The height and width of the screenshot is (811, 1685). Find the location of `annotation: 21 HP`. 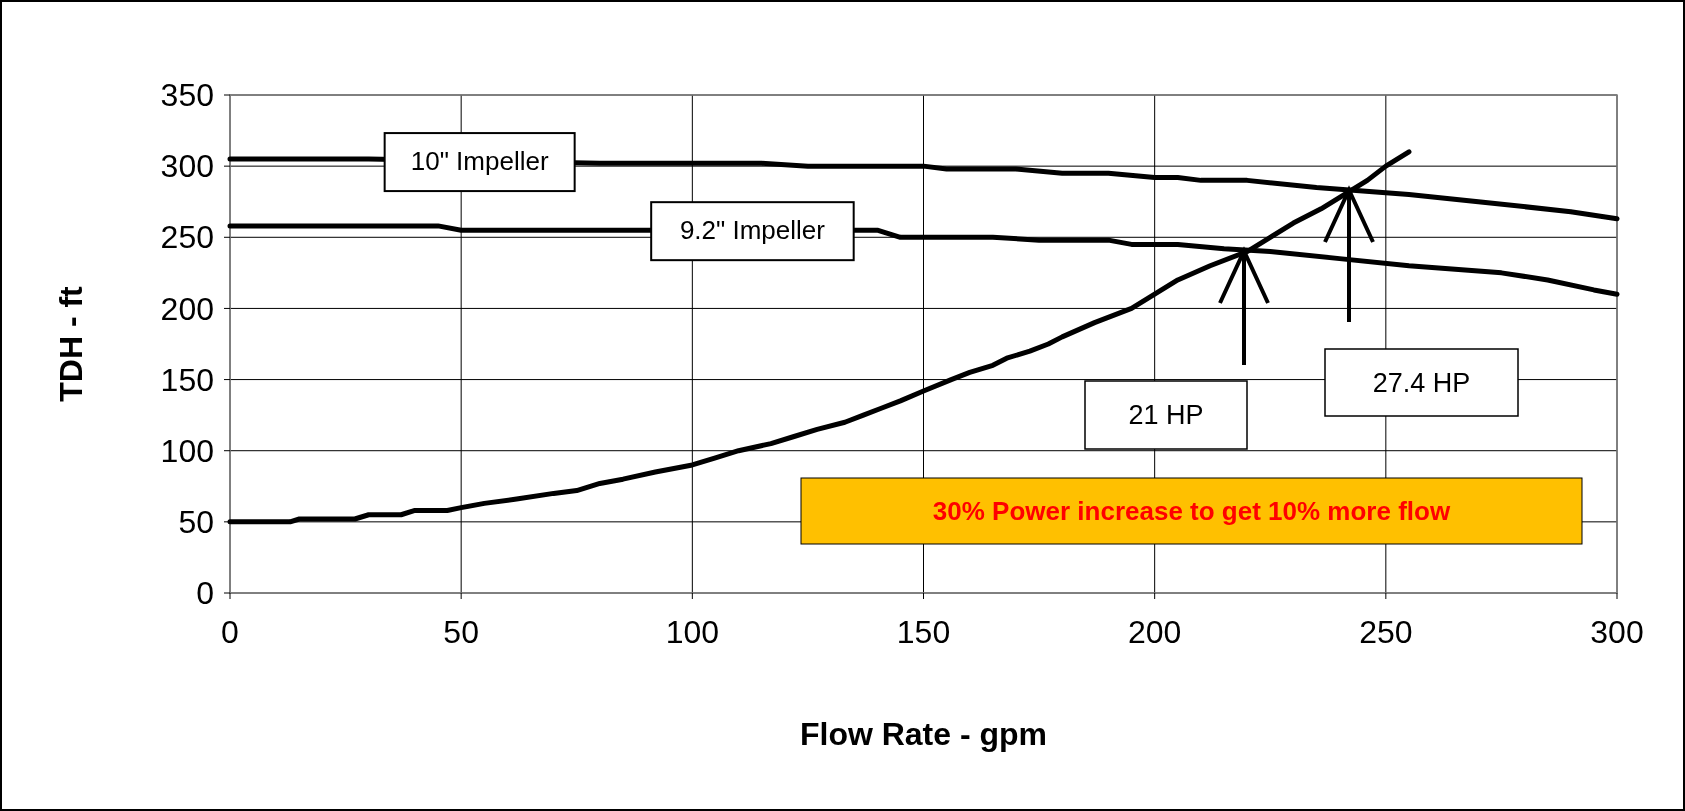

annotation: 21 HP is located at coordinates (1166, 415).